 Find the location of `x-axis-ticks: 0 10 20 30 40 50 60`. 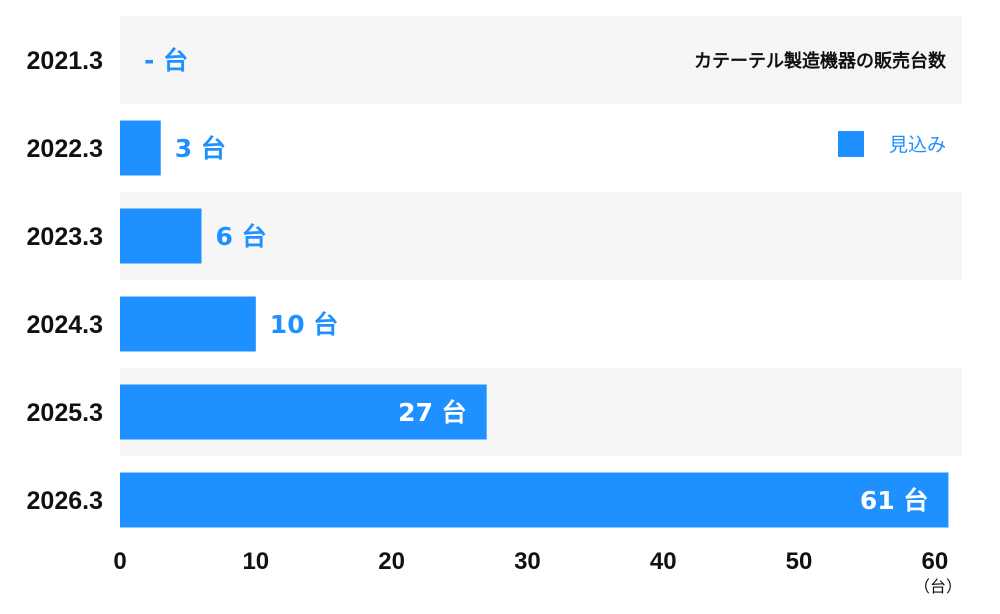

x-axis-ticks: 0 10 20 30 40 50 60 is located at coordinates (530, 561).